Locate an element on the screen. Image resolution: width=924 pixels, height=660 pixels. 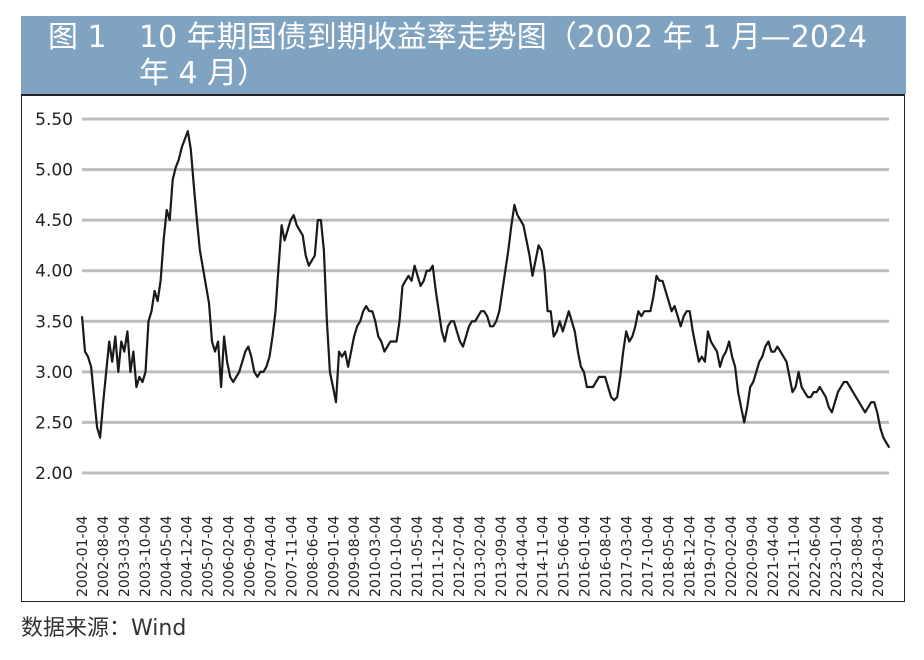
x-tick-label: 2017-10-04 is located at coordinates (648, 556).